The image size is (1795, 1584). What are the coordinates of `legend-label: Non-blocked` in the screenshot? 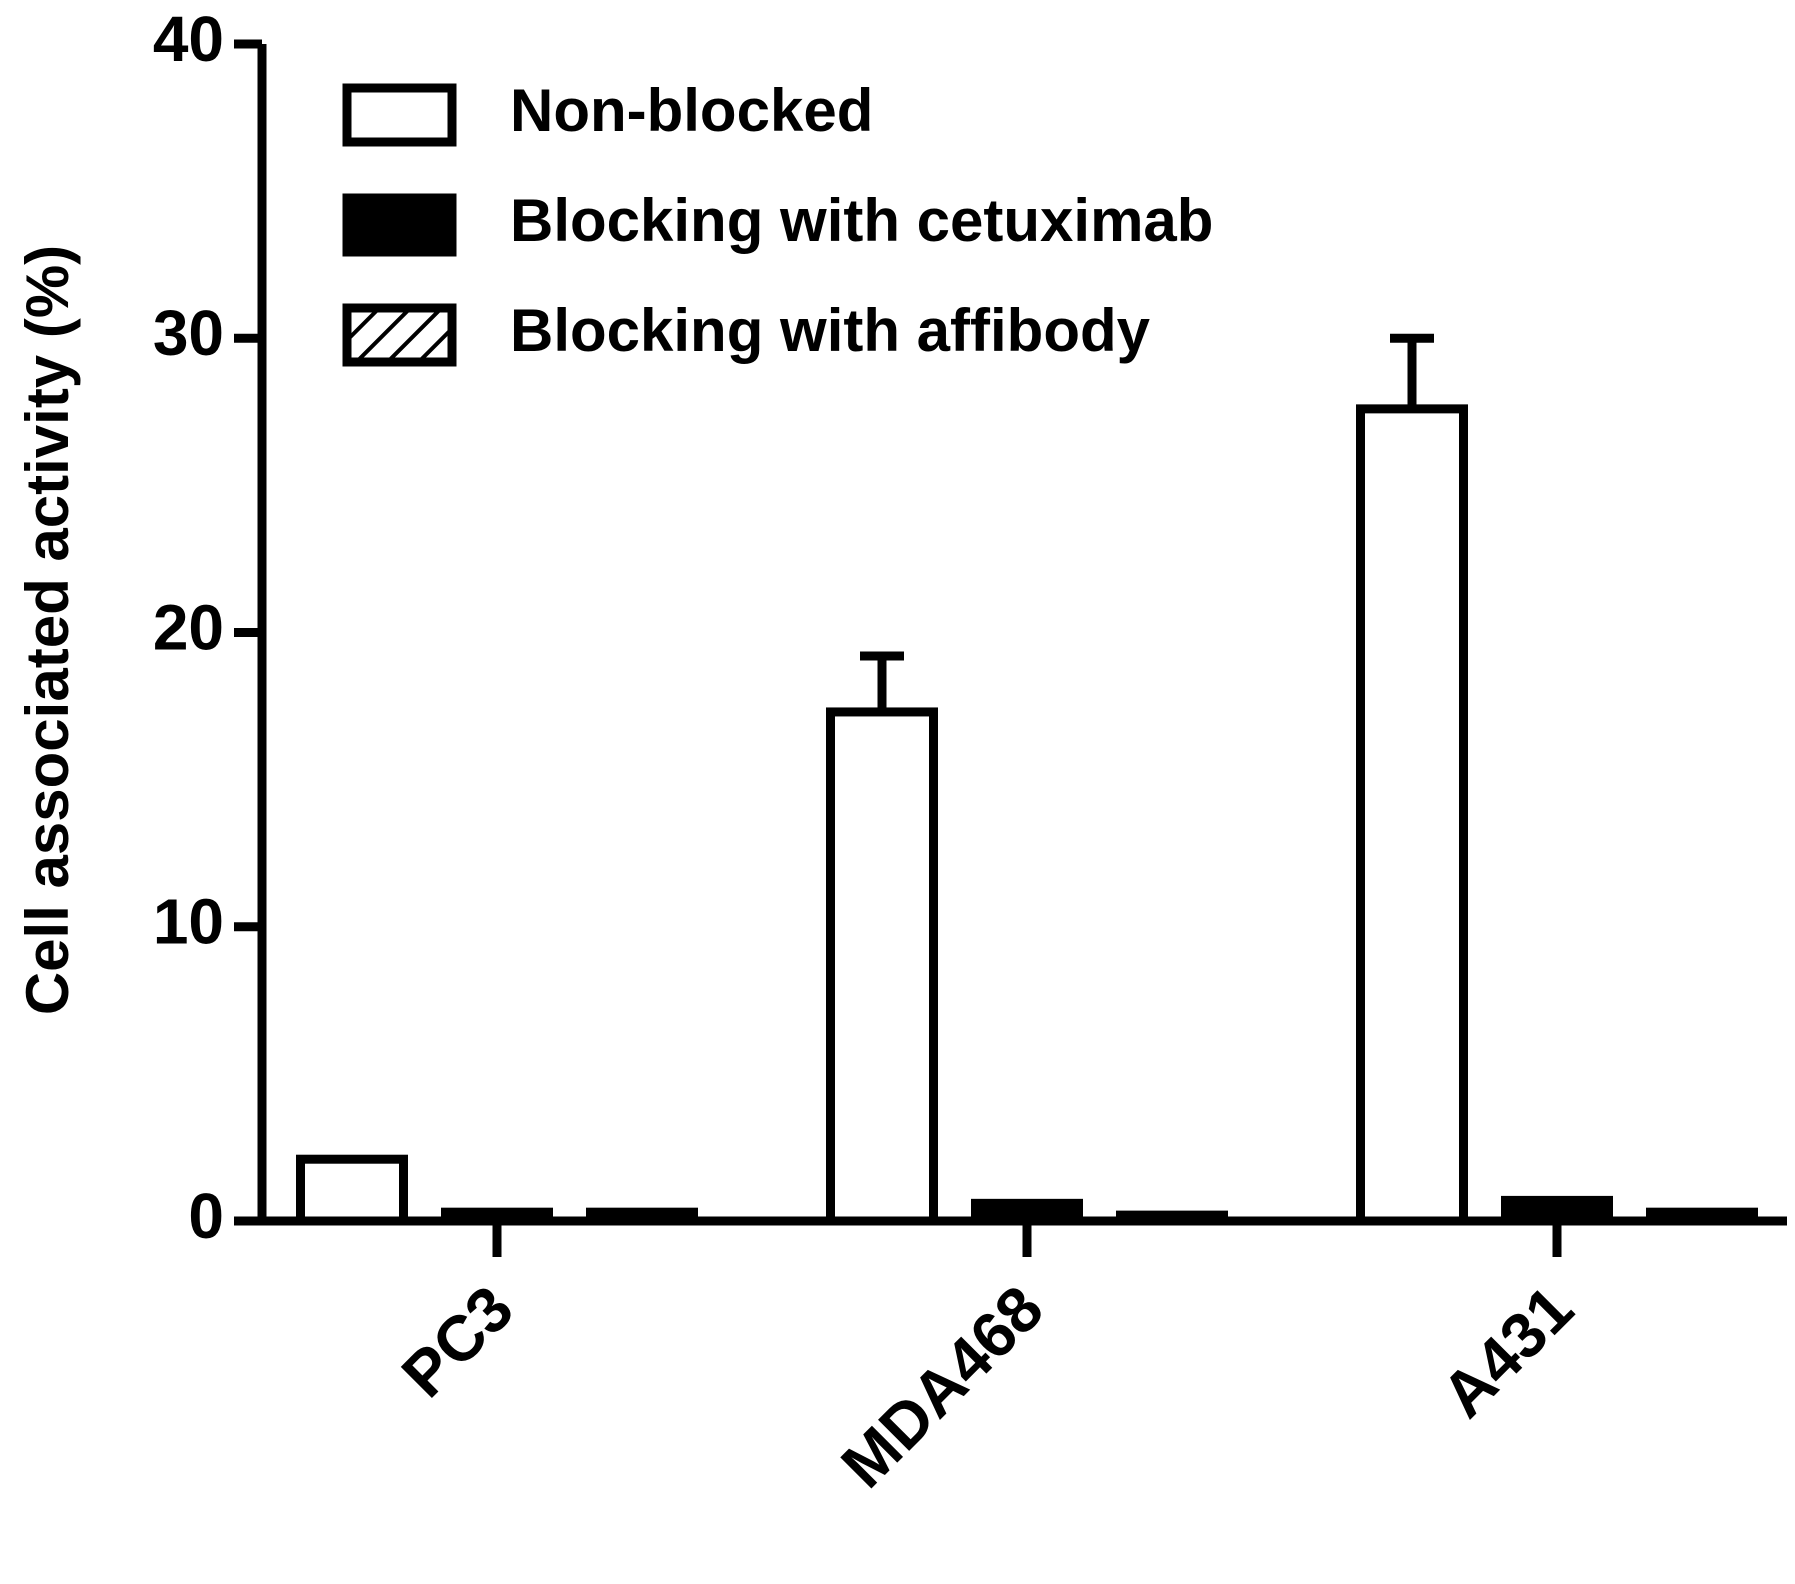 It's located at (691, 110).